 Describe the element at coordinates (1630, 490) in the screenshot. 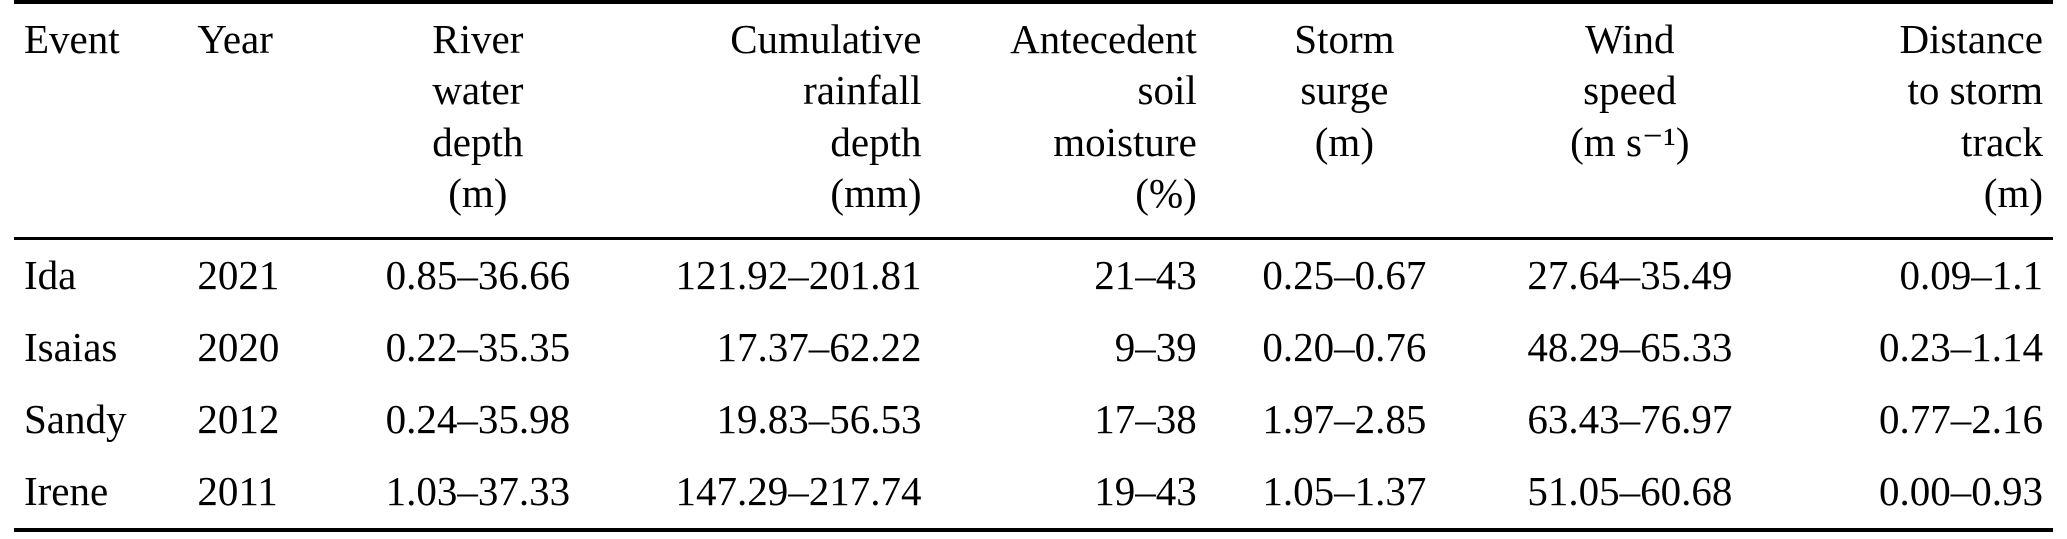

I see `cell-wind-speed: 51.05–60.68` at that location.